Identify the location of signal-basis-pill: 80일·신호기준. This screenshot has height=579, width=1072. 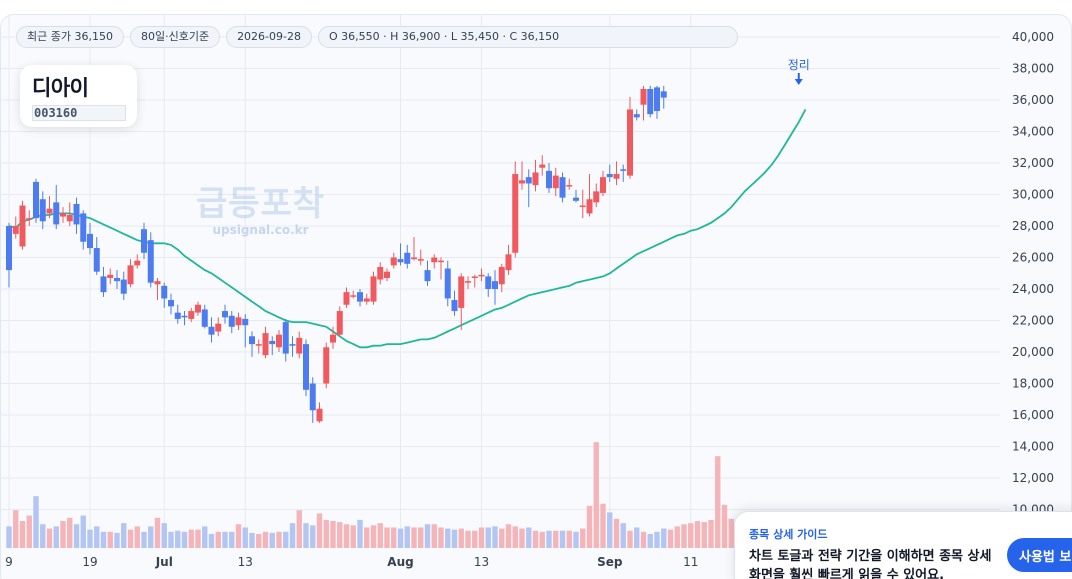
(175, 37).